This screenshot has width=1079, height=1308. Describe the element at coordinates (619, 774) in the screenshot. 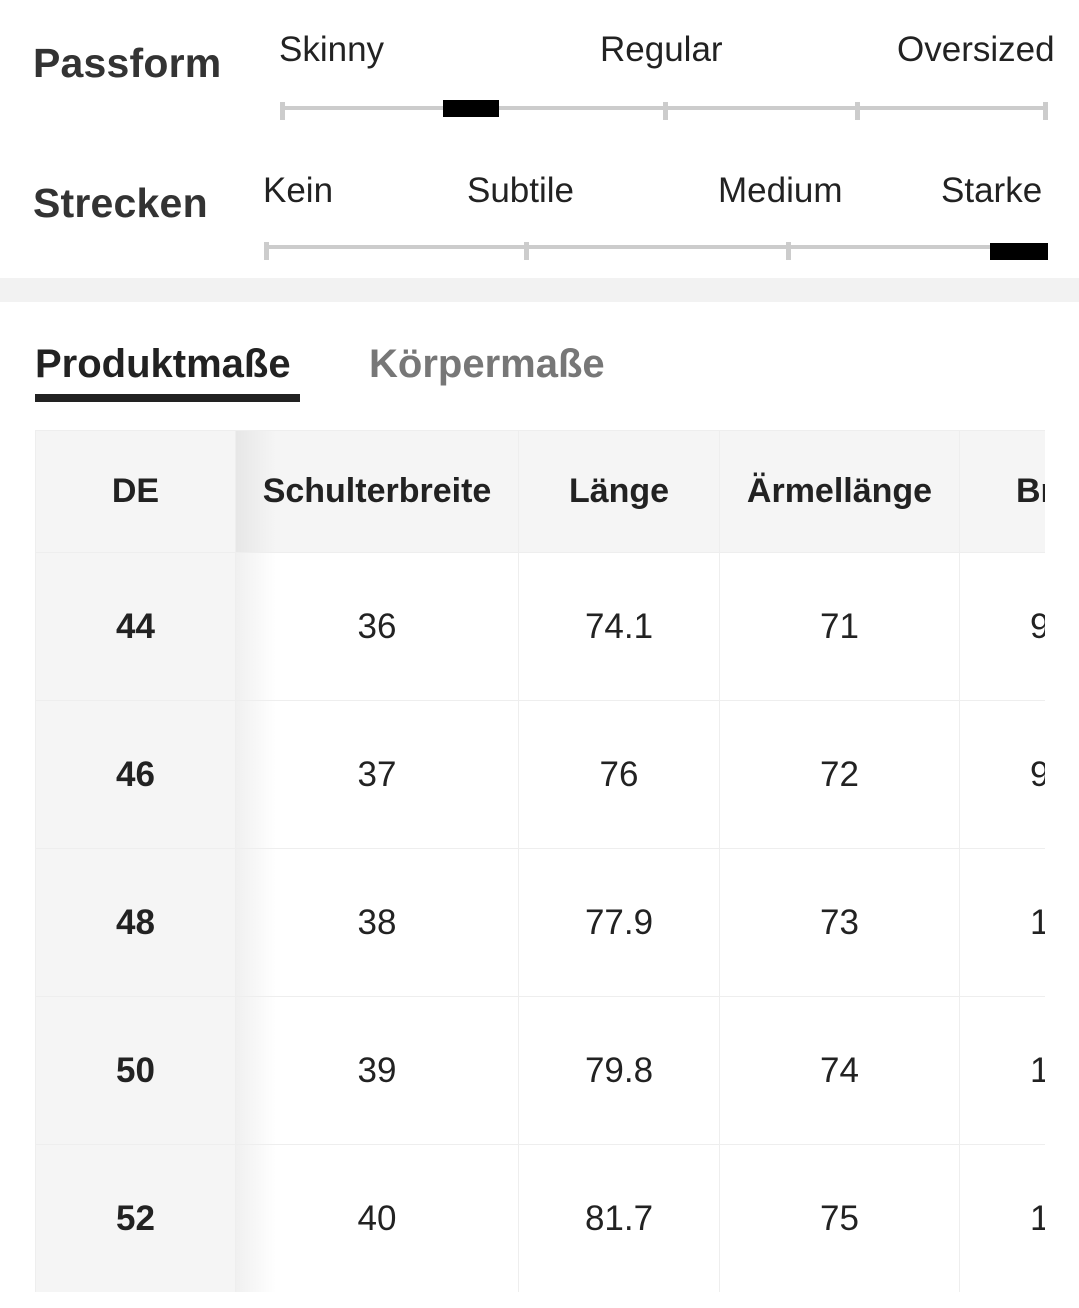

I see `table-cell: 76` at that location.